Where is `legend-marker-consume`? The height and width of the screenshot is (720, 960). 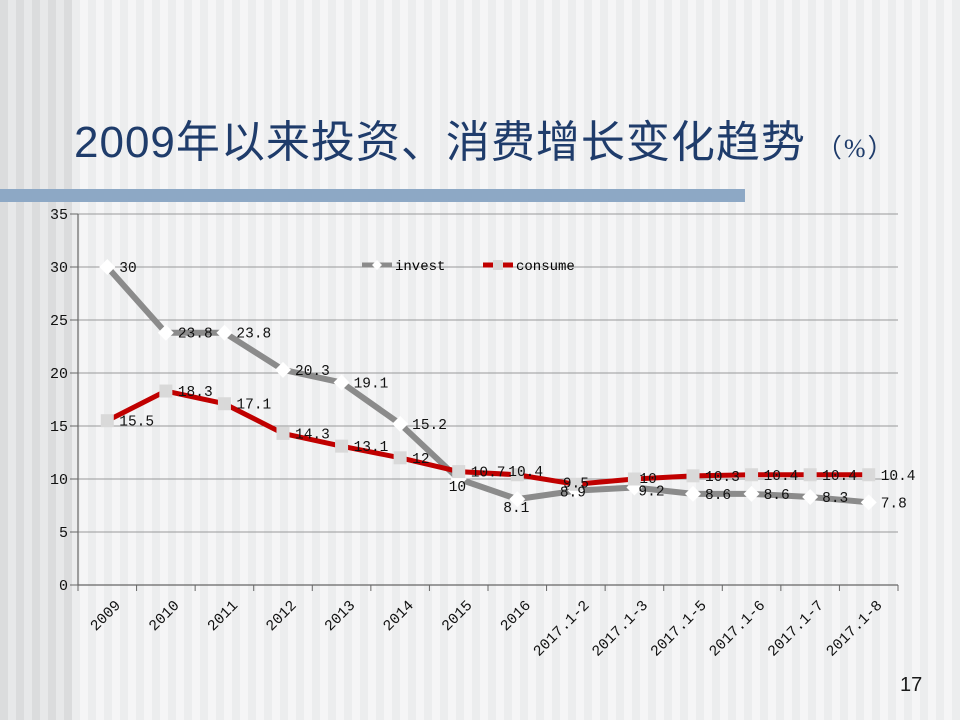
legend-marker-consume is located at coordinates (498, 265).